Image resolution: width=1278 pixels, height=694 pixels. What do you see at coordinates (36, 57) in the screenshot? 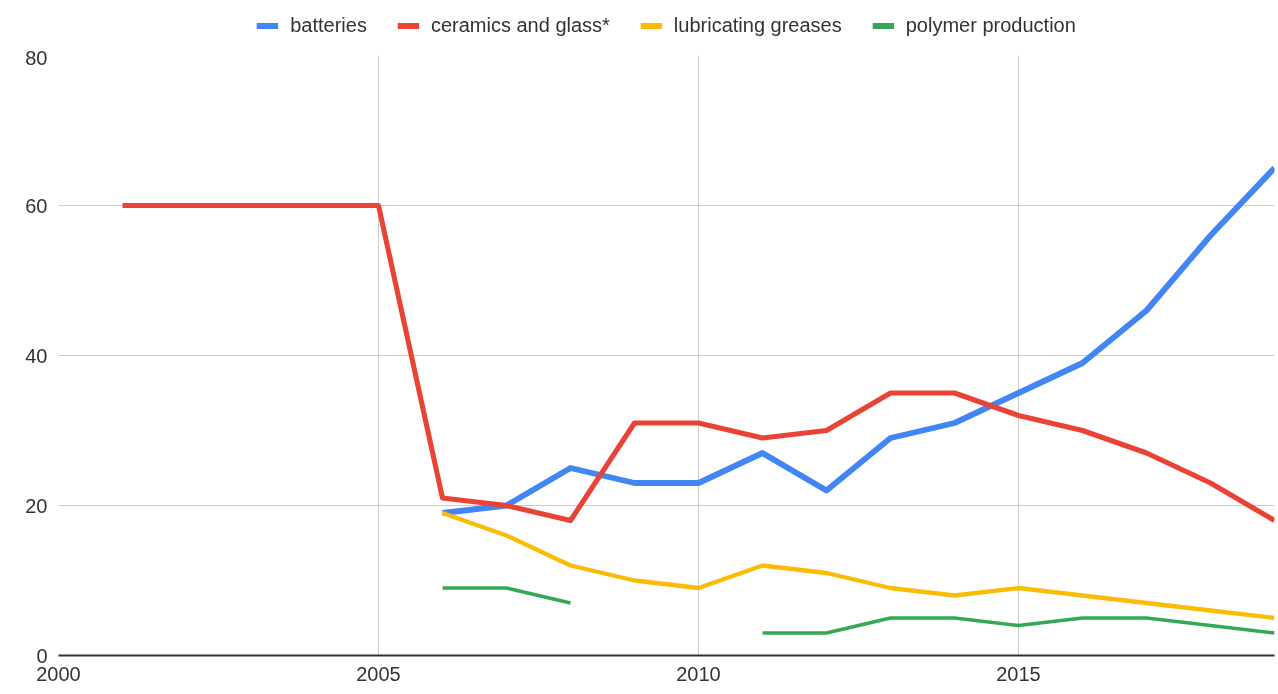
I see `y-tick-label: 80` at bounding box center [36, 57].